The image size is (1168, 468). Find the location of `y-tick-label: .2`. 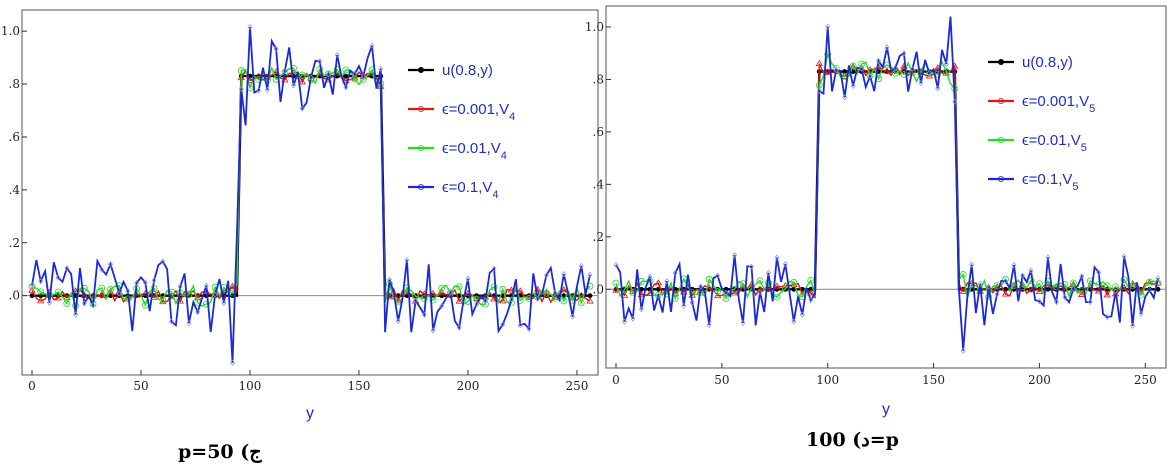

y-tick-label: .2 is located at coordinates (598, 237).